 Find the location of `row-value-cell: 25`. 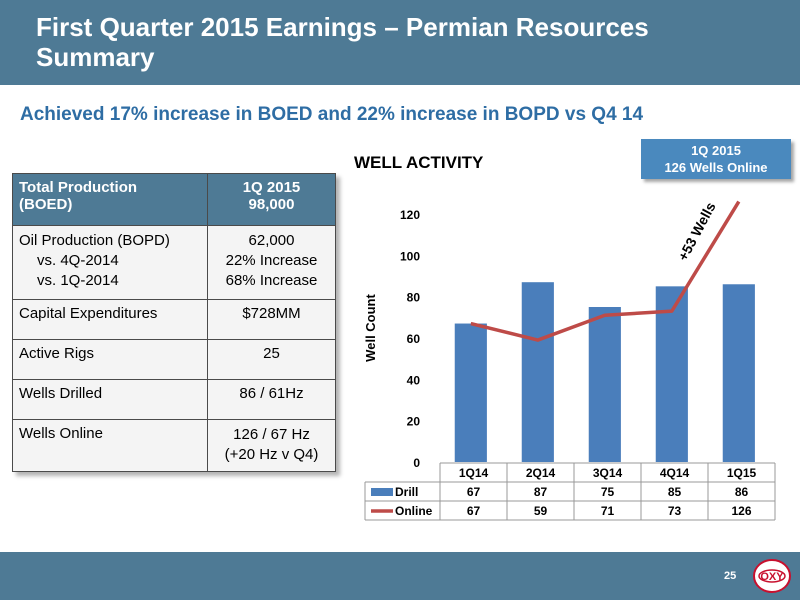

row-value-cell: 25 is located at coordinates (271, 359).